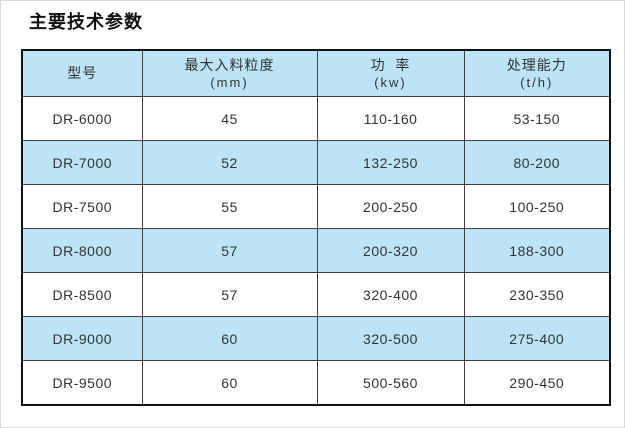 The width and height of the screenshot is (625, 428). I want to click on col-header-capacity: 处理能力 (t/h), so click(537, 73).